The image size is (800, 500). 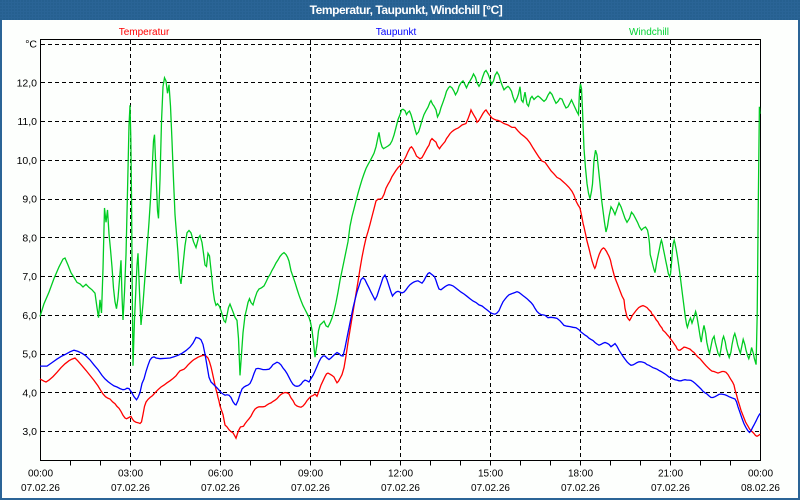 I want to click on svg-text: °C, so click(x=31, y=45).